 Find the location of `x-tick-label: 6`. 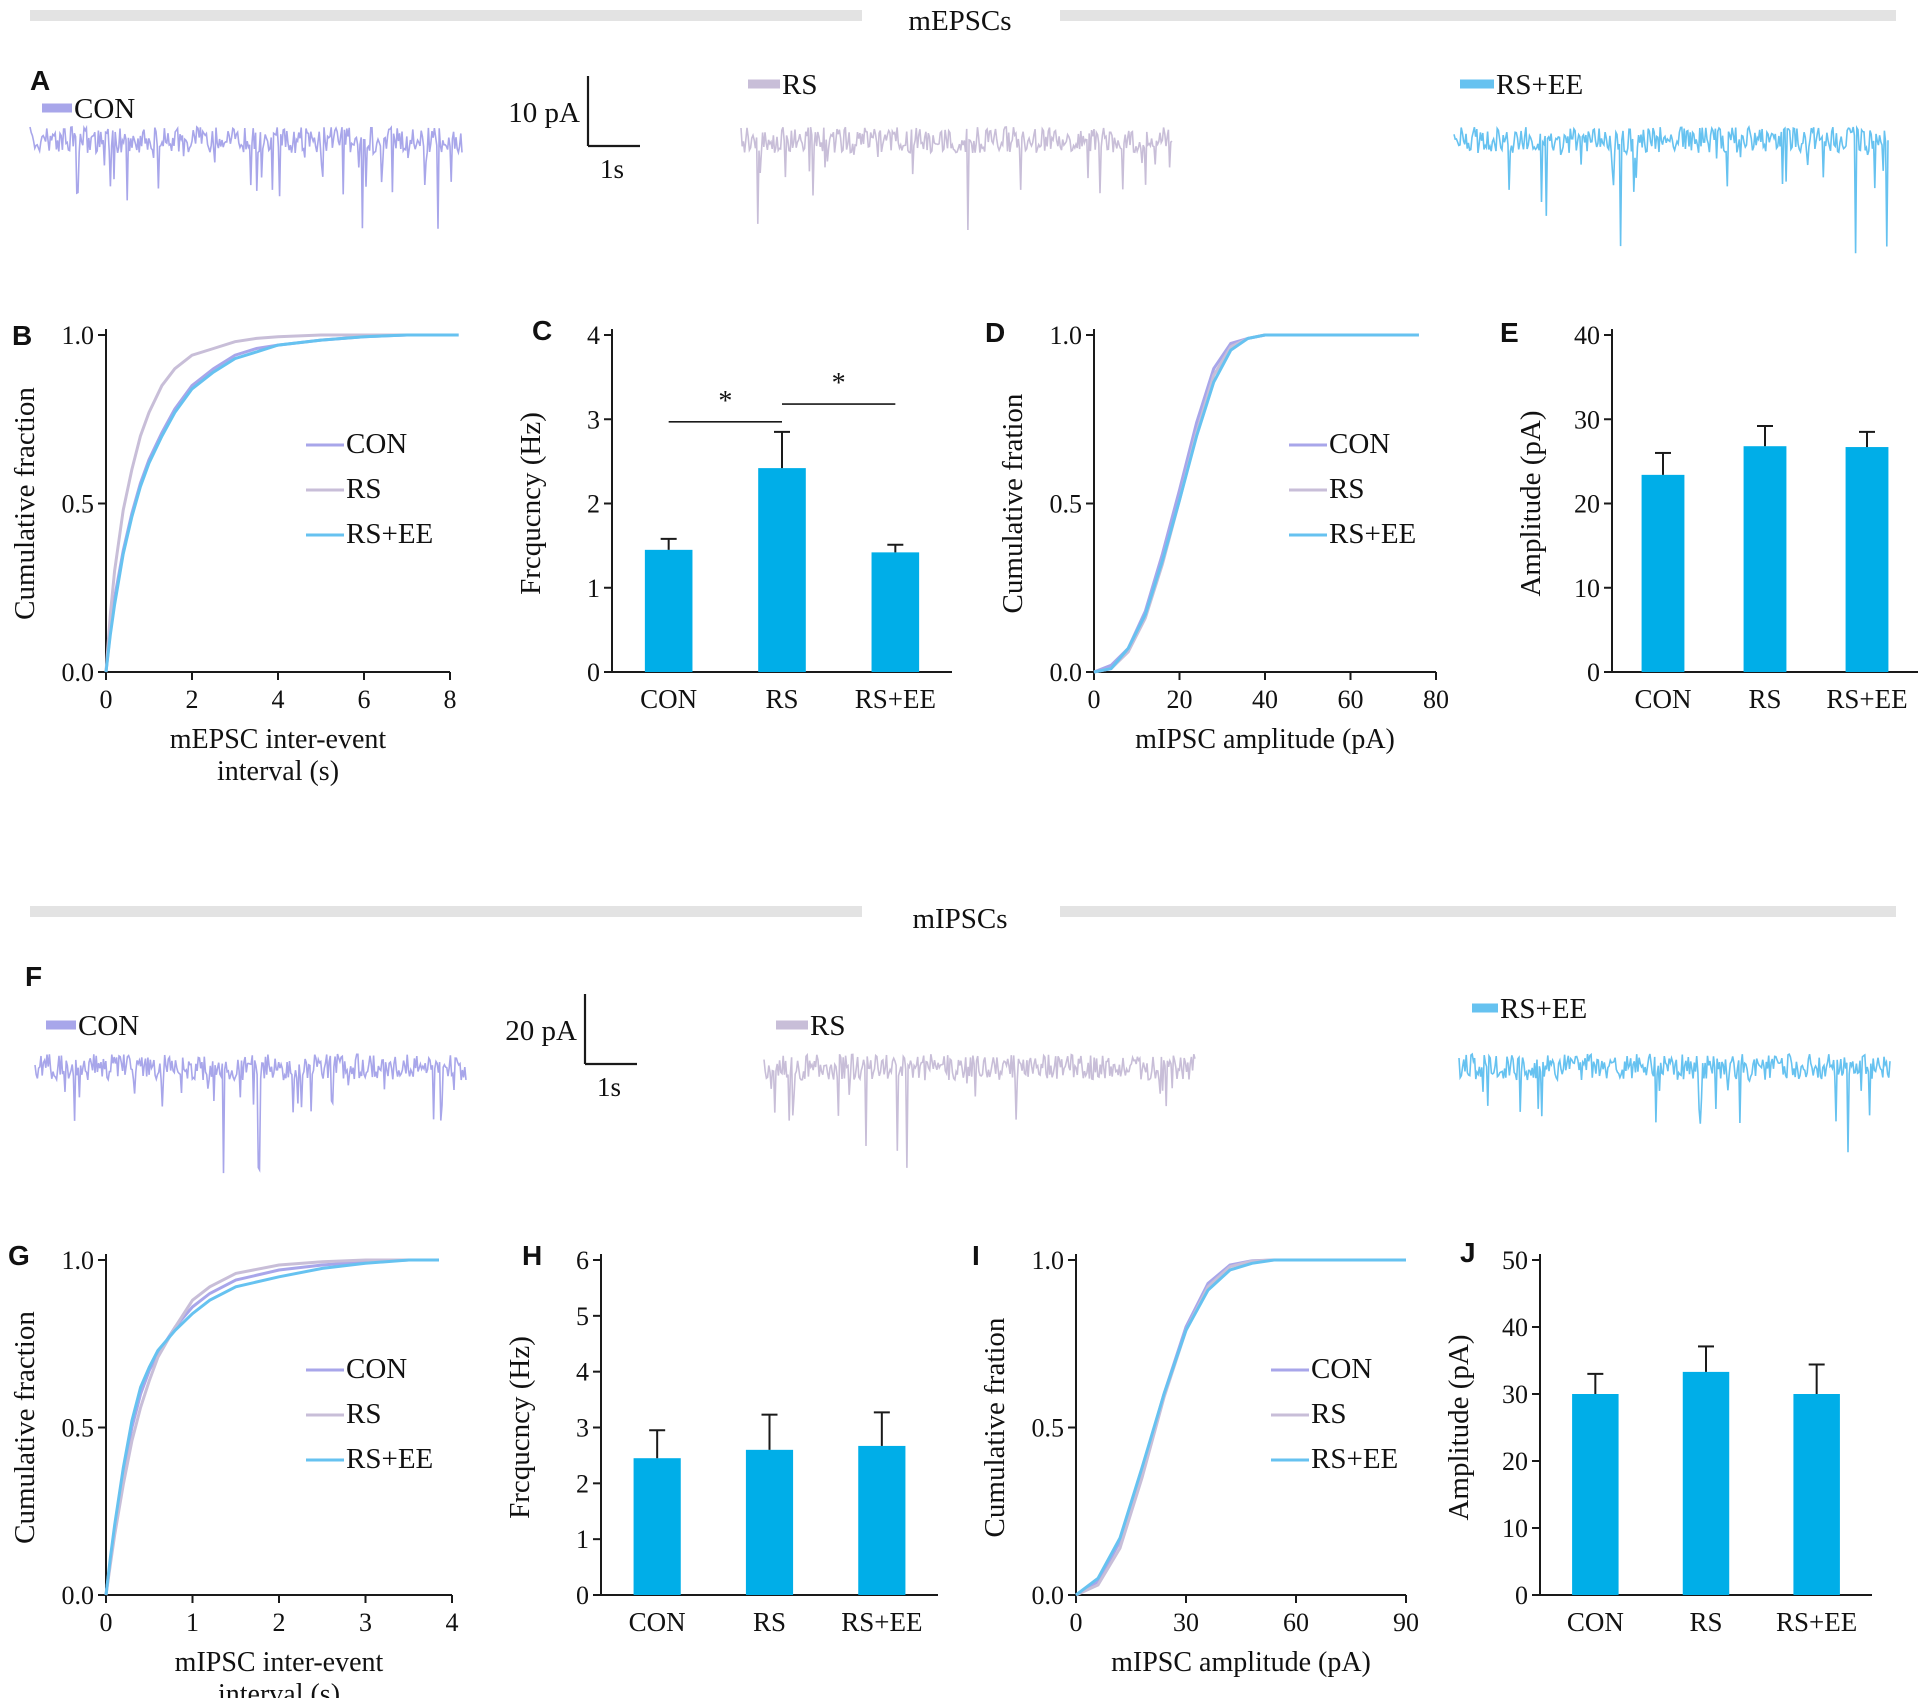

x-tick-label: 6 is located at coordinates (364, 699).